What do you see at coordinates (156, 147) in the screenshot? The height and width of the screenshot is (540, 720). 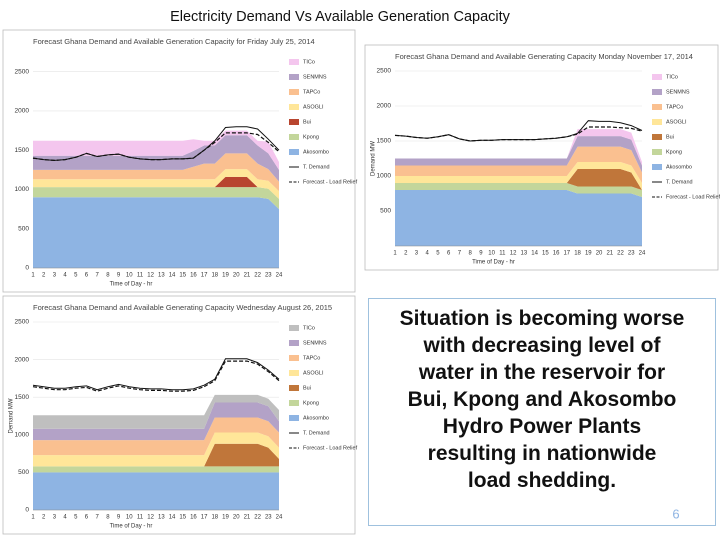 I see `line-series` at bounding box center [156, 147].